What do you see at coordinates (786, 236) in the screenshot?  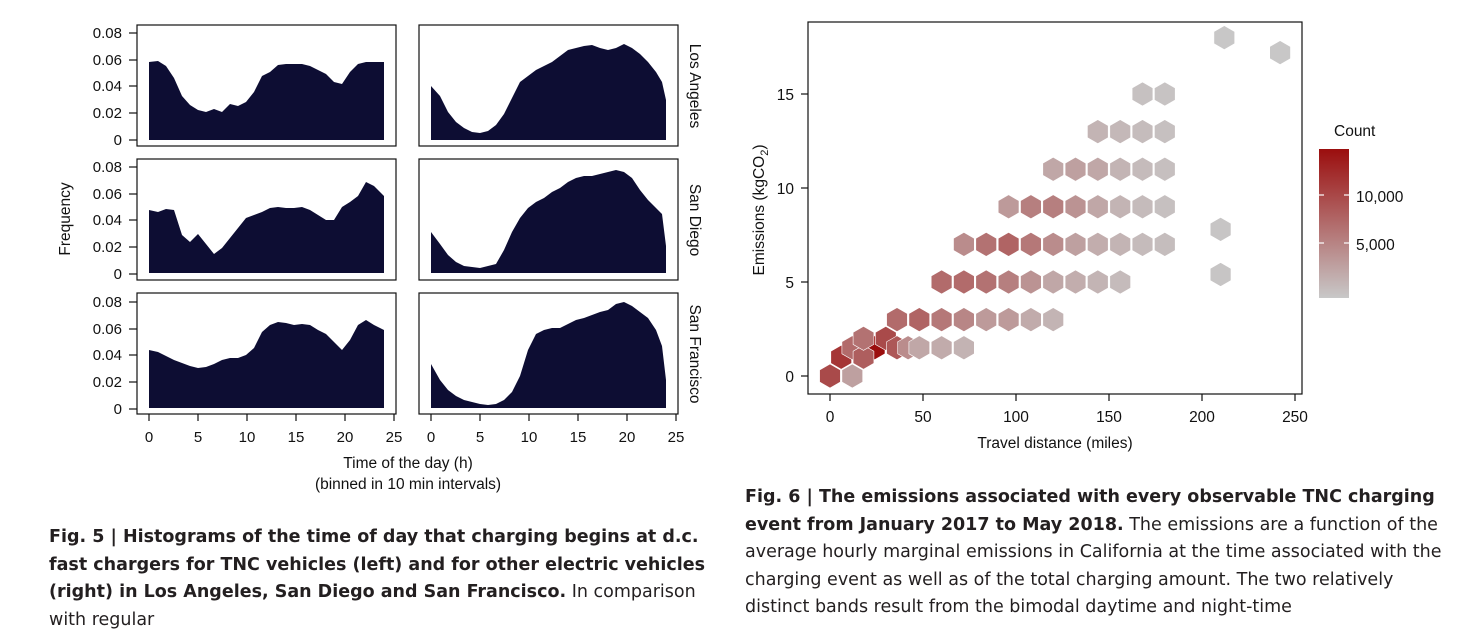 I see `fig6-y-ticks: 0 5 10 15` at bounding box center [786, 236].